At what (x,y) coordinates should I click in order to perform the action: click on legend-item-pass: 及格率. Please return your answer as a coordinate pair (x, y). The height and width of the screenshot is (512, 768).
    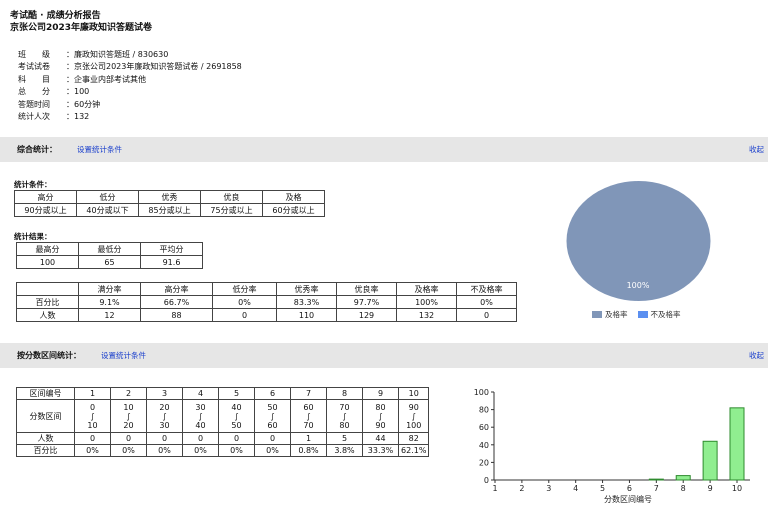
    Looking at the image, I should click on (610, 314).